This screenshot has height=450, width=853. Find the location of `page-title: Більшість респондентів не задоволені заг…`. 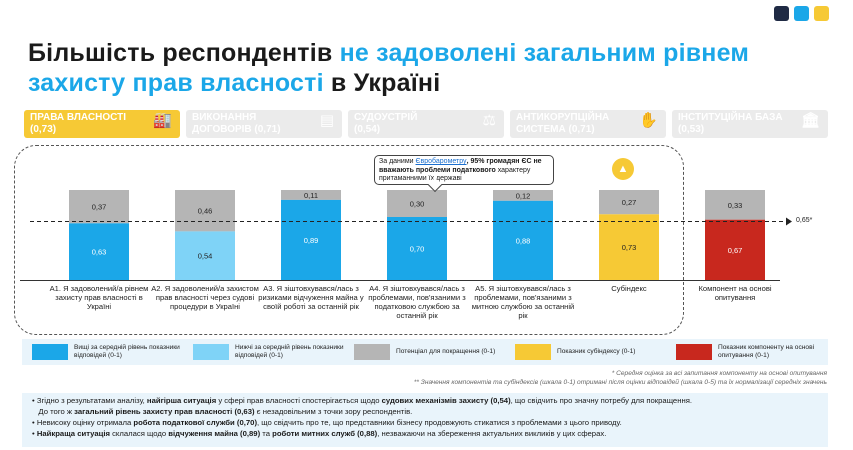

page-title: Більшість респондентів не задоволені заг… is located at coordinates (428, 68).